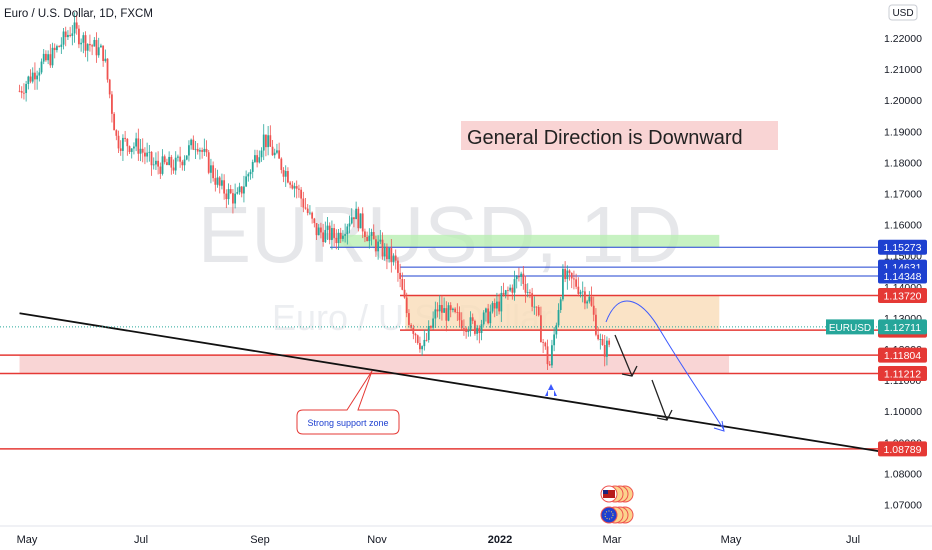 This screenshot has height=550, width=932. I want to click on price-axis-tick: 1.16000, so click(903, 226).